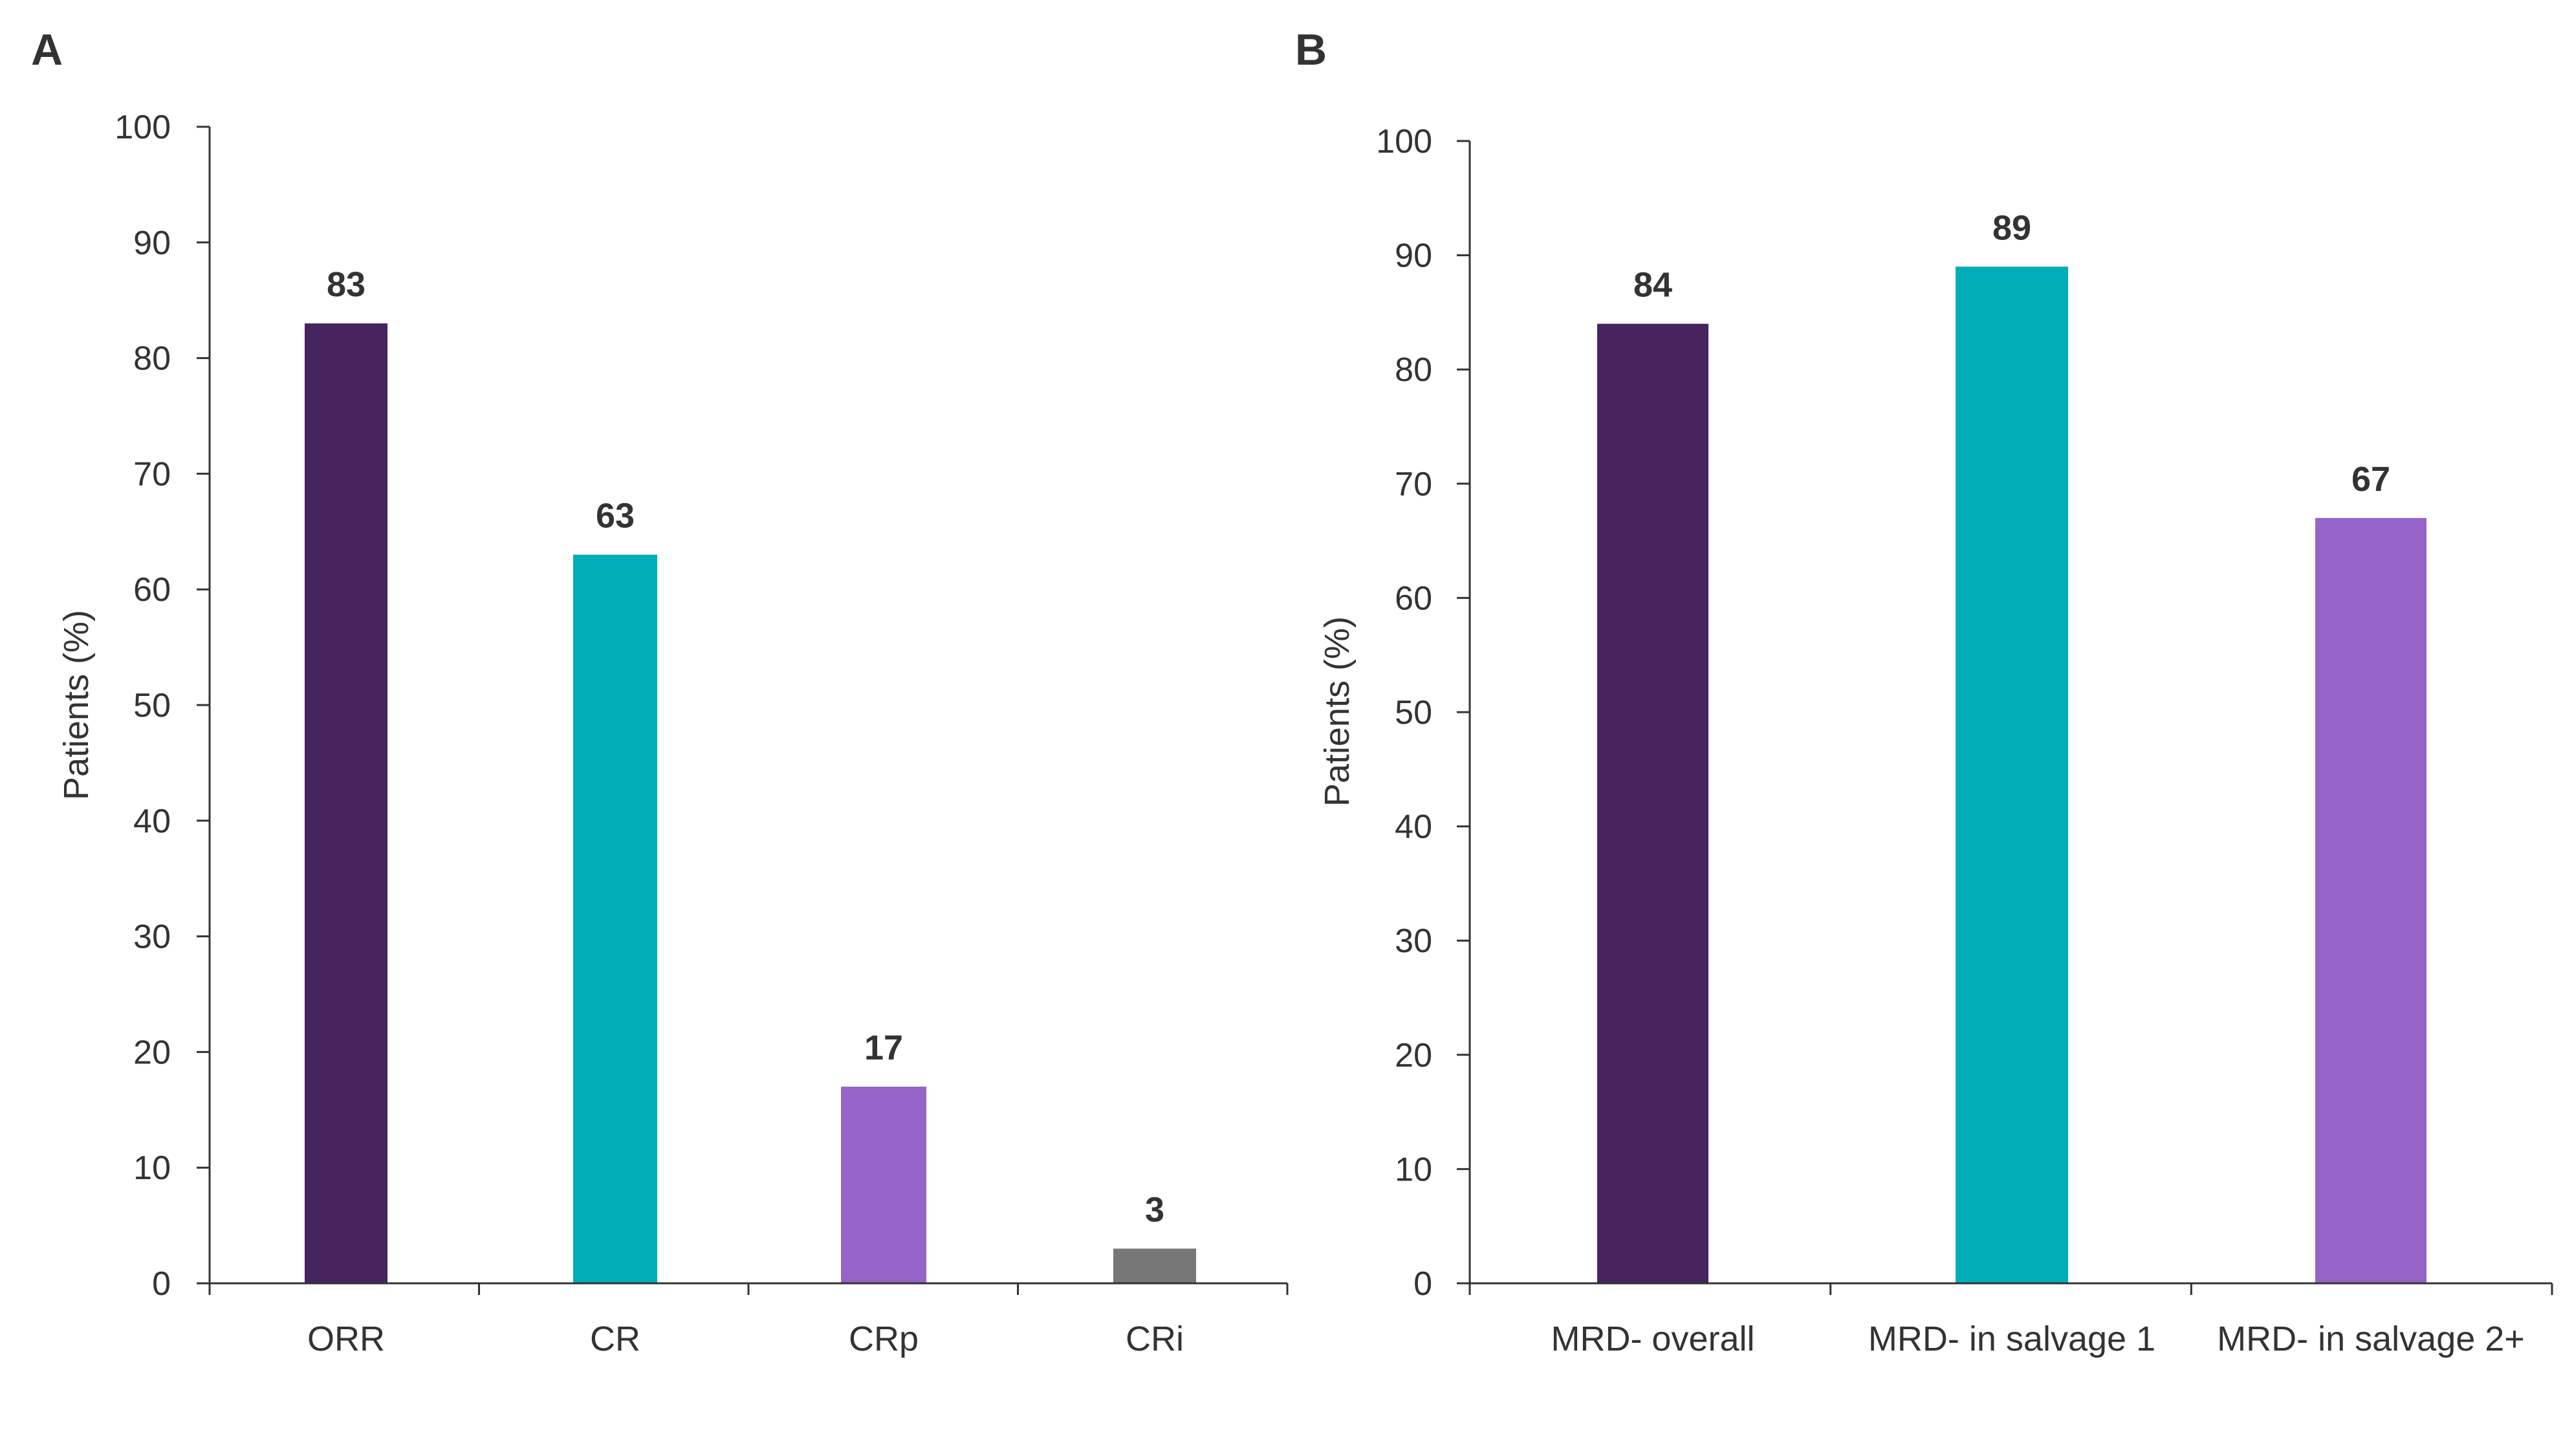 Image resolution: width=2563 pixels, height=1456 pixels. What do you see at coordinates (346, 285) in the screenshot?
I see `data-label: 83` at bounding box center [346, 285].